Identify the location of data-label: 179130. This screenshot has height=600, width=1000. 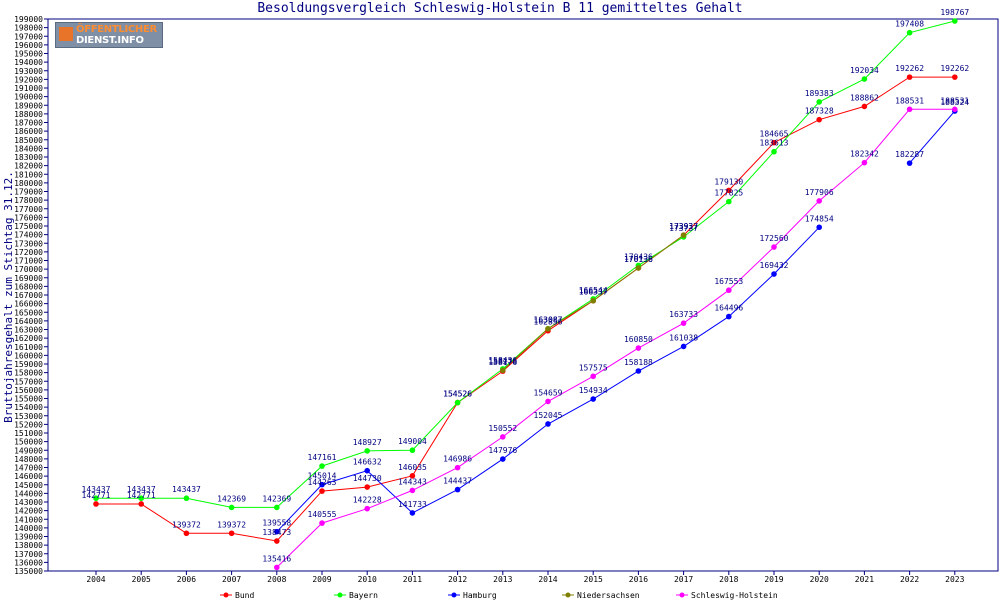
(728, 181).